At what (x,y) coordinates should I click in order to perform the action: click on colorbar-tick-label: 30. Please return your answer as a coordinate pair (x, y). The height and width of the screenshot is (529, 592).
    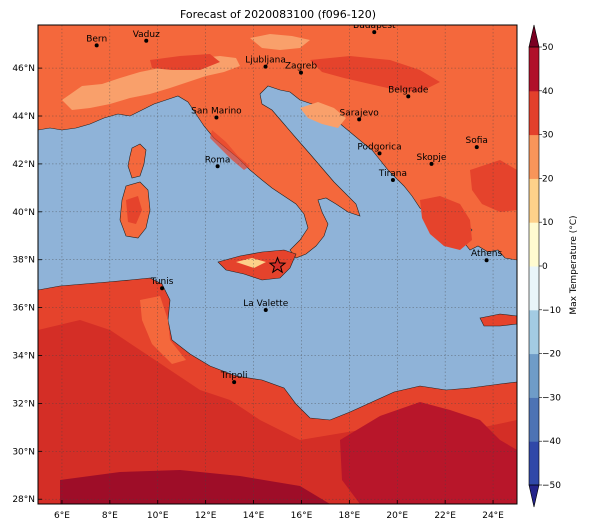
    Looking at the image, I should click on (548, 136).